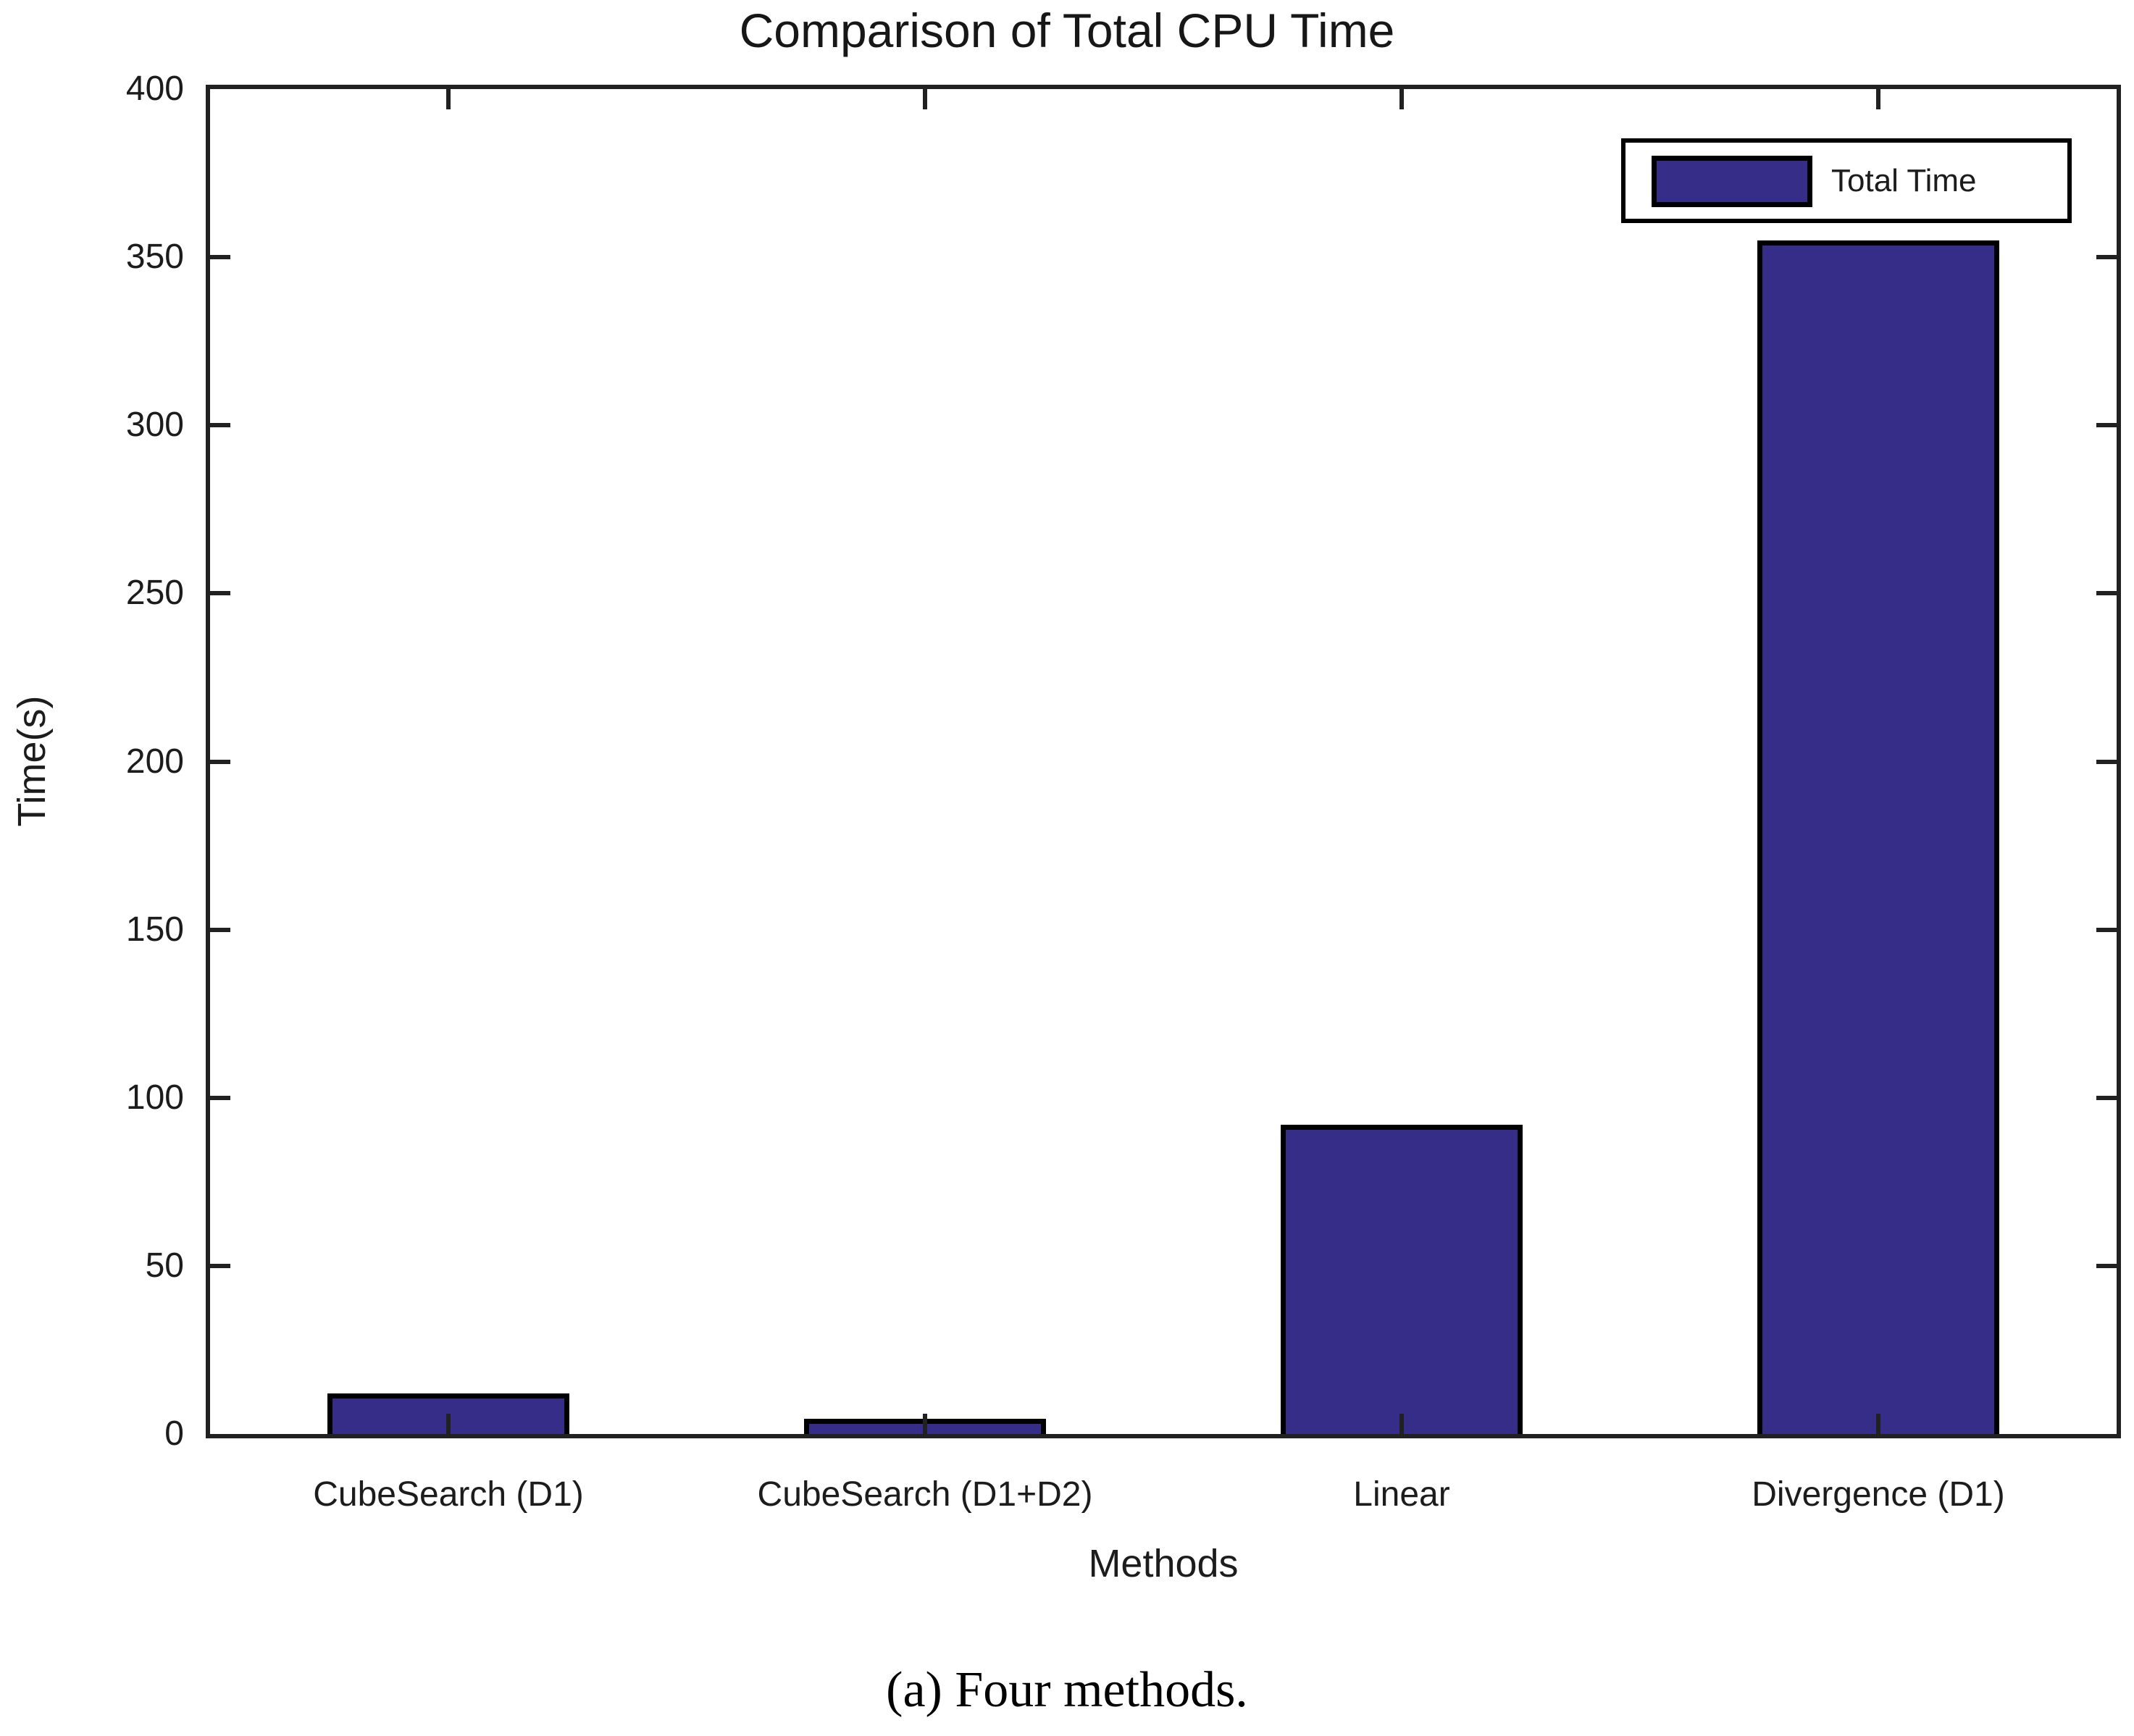  Describe the element at coordinates (1879, 1494) in the screenshot. I see `x-tick-label: Divergence (D1)` at that location.